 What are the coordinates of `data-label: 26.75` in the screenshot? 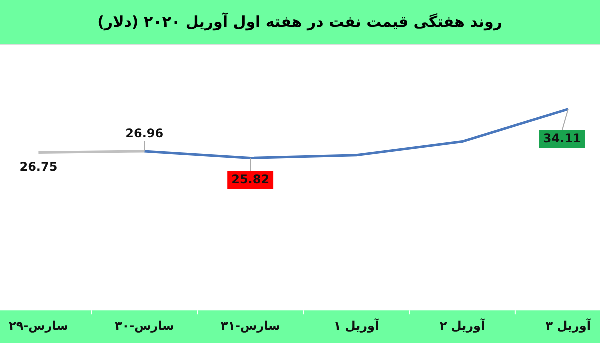 It's located at (39, 167).